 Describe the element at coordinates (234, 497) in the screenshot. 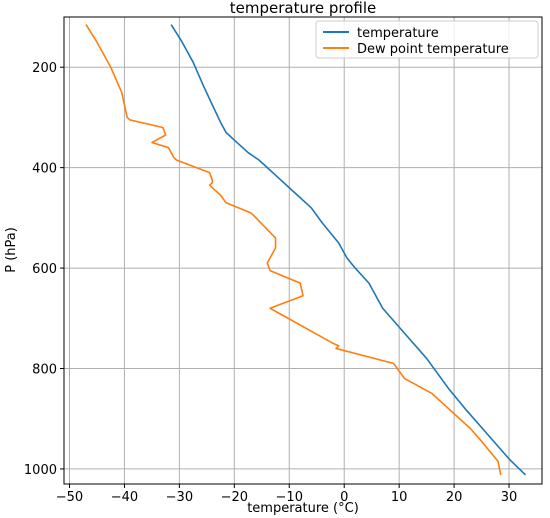

I see `x-tick-label: −20` at that location.